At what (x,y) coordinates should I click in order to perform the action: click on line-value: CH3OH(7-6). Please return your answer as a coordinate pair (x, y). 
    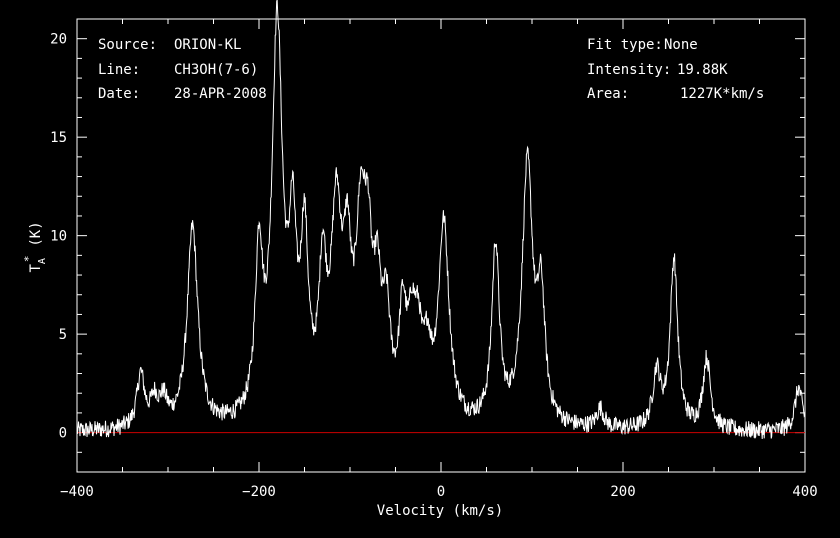
    Looking at the image, I should click on (216, 70).